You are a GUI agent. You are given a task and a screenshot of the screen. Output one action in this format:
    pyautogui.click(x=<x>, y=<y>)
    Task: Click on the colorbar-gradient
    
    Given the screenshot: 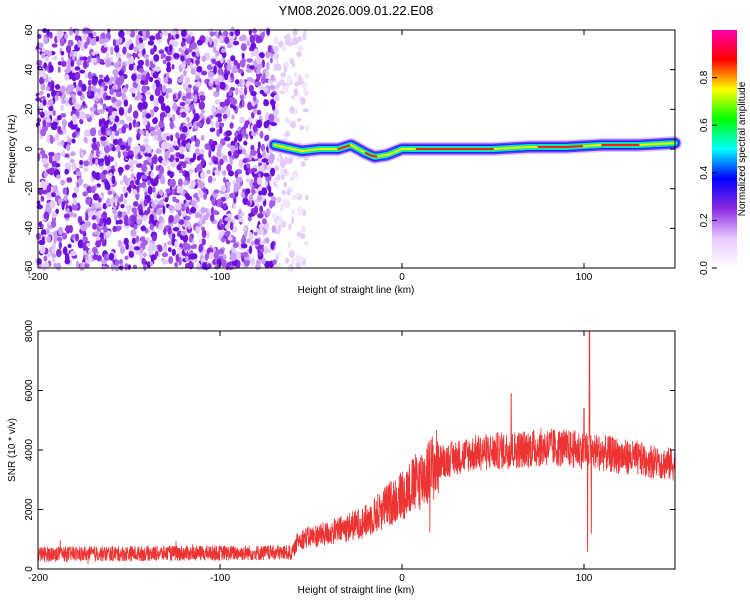 What is the action you would take?
    pyautogui.click(x=724, y=149)
    